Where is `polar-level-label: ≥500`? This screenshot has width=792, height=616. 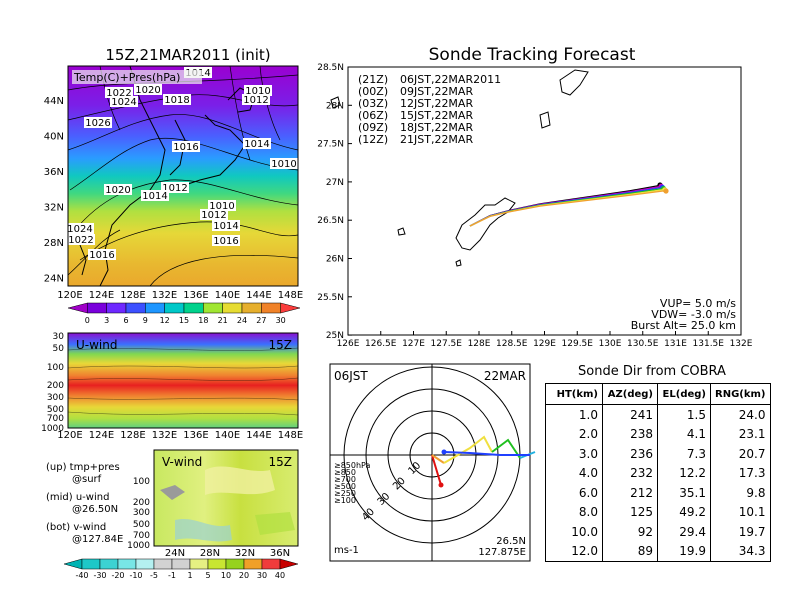
polar-level-label: ≥500 is located at coordinates (345, 486).